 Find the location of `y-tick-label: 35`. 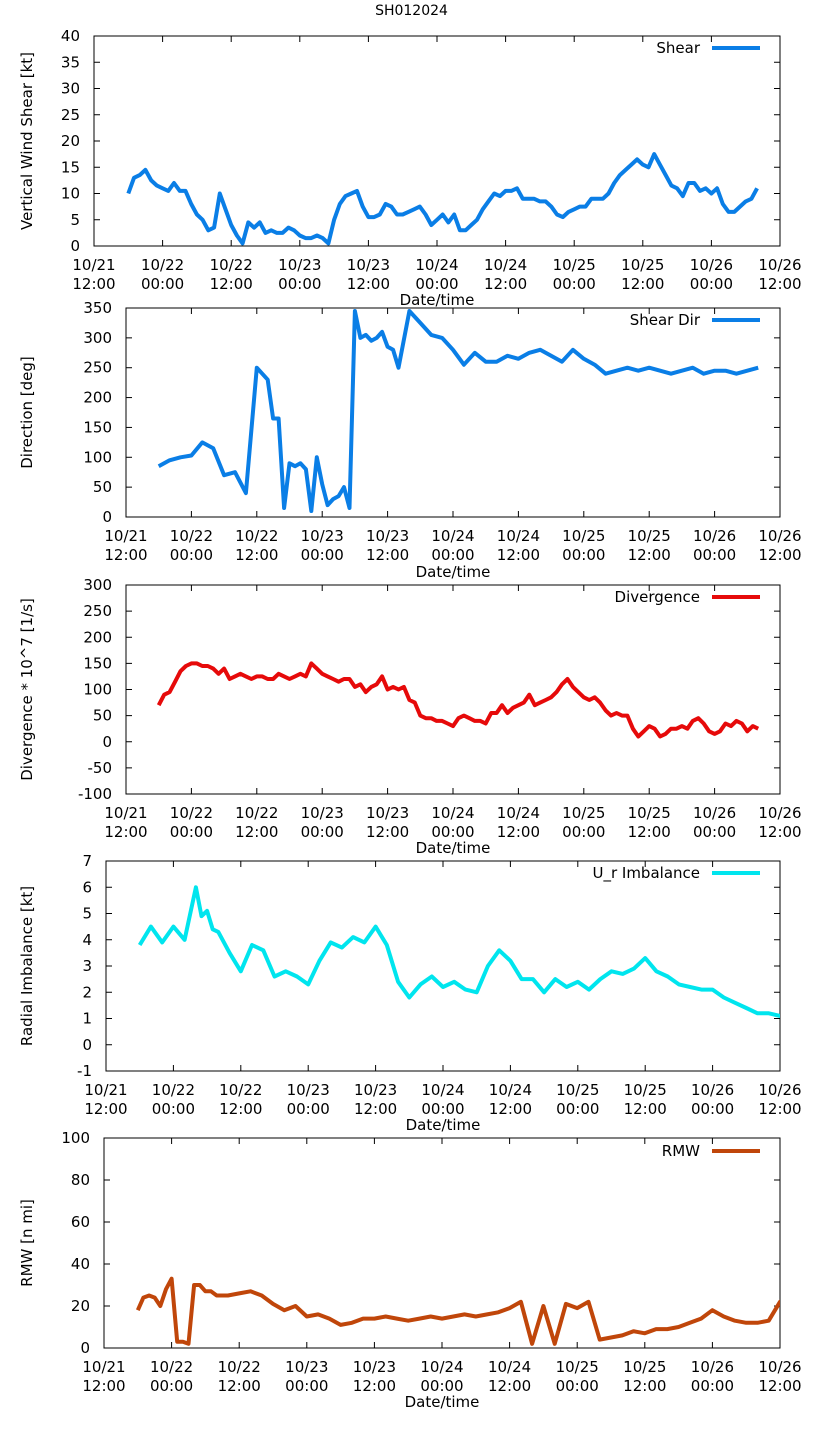

y-tick-label: 35 is located at coordinates (70, 62).